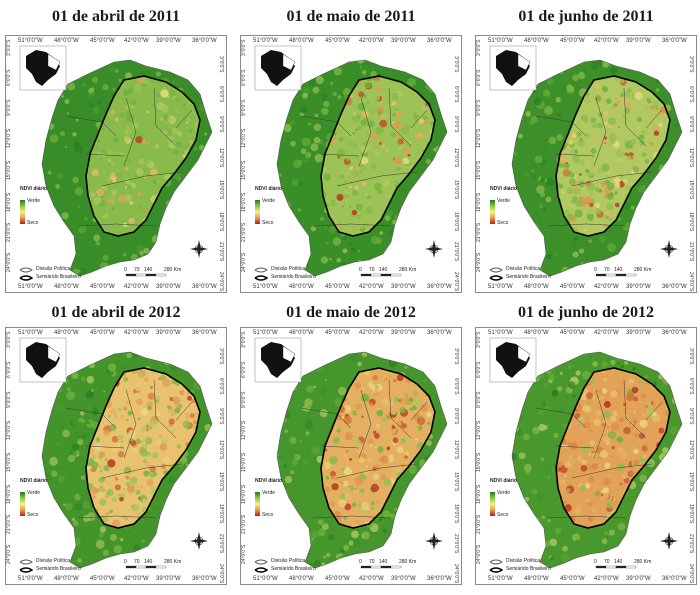  Describe the element at coordinates (116, 312) in the screenshot. I see `panel-title: 01 de abril de 2012` at that location.